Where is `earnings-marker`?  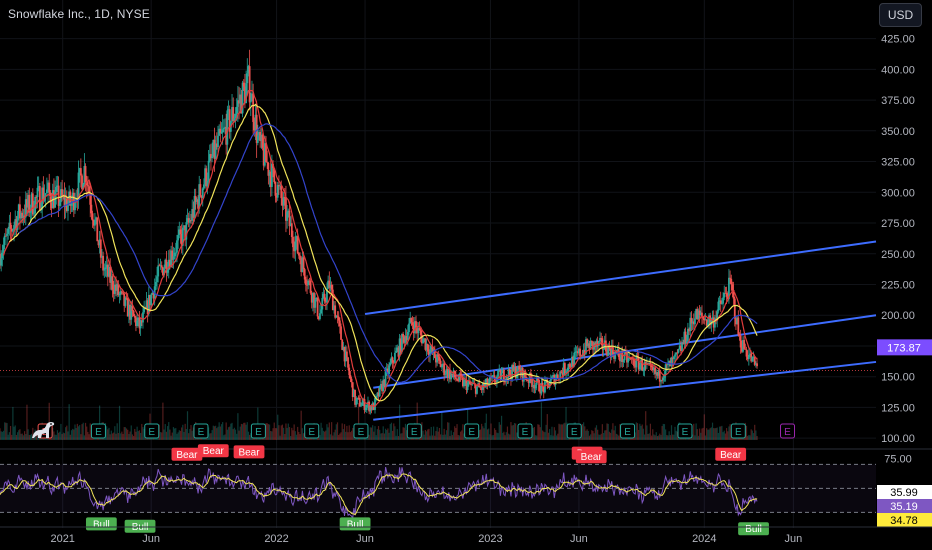
earnings-marker is located at coordinates (738, 431).